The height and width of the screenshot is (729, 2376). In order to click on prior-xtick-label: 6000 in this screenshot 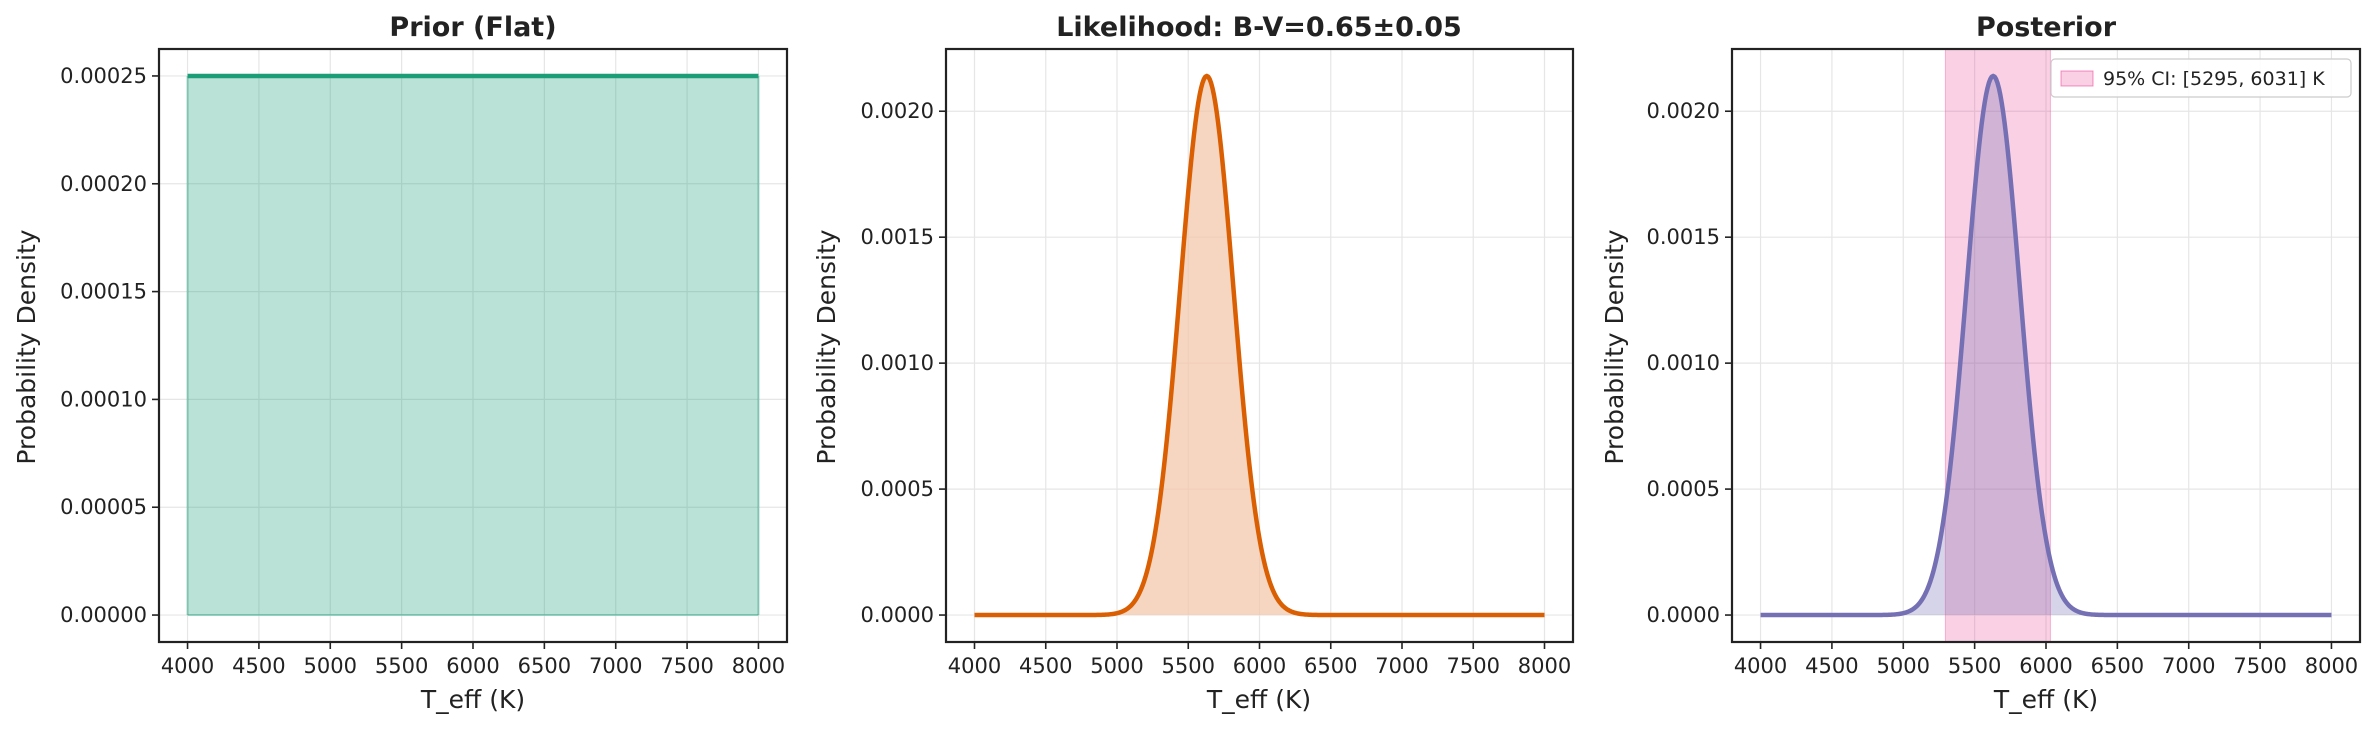, I will do `click(472, 666)`.